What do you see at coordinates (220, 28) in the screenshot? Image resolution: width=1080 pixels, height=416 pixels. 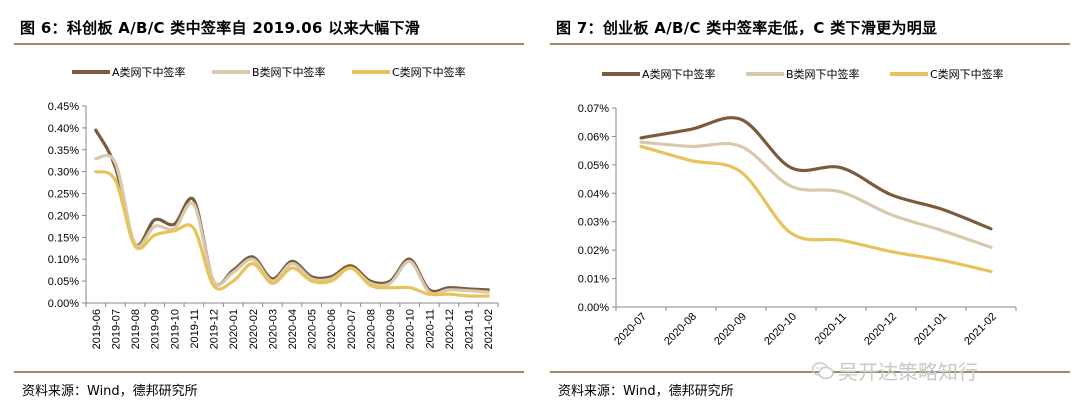 I see `figure-title: 图 6：科创板 A/B/C 类中签率自 2019.06 以来大幅下滑` at bounding box center [220, 28].